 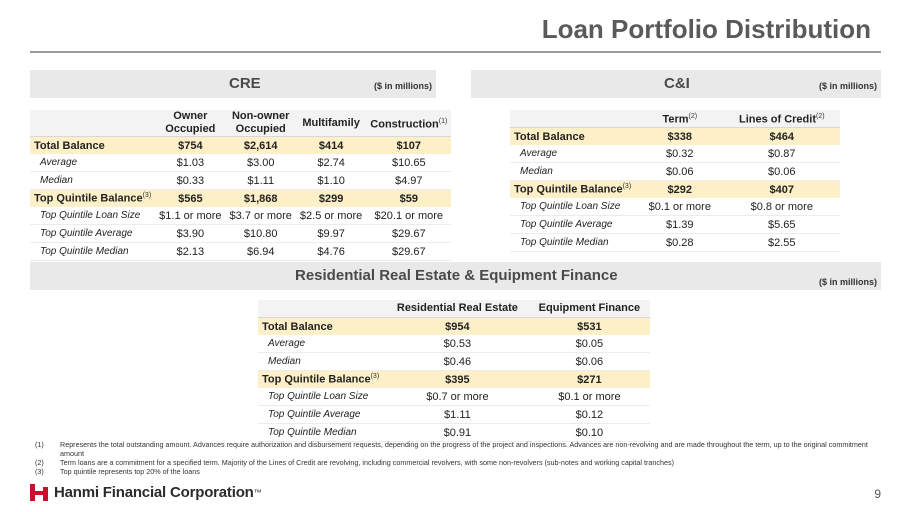 I want to click on table-cell: $338, so click(x=680, y=136).